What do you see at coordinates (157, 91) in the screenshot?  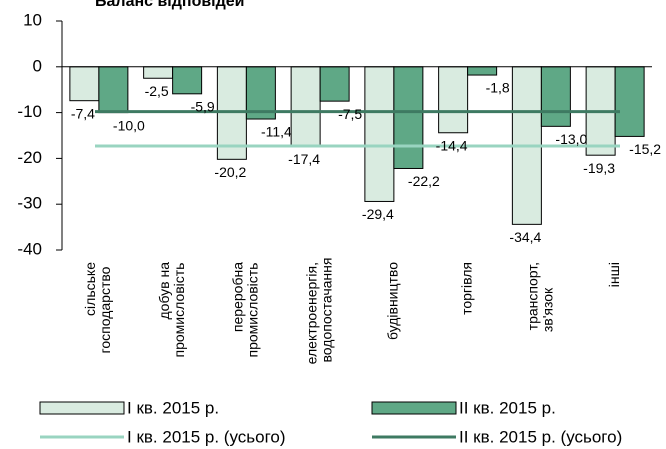 I see `data-label: -2,5` at bounding box center [157, 91].